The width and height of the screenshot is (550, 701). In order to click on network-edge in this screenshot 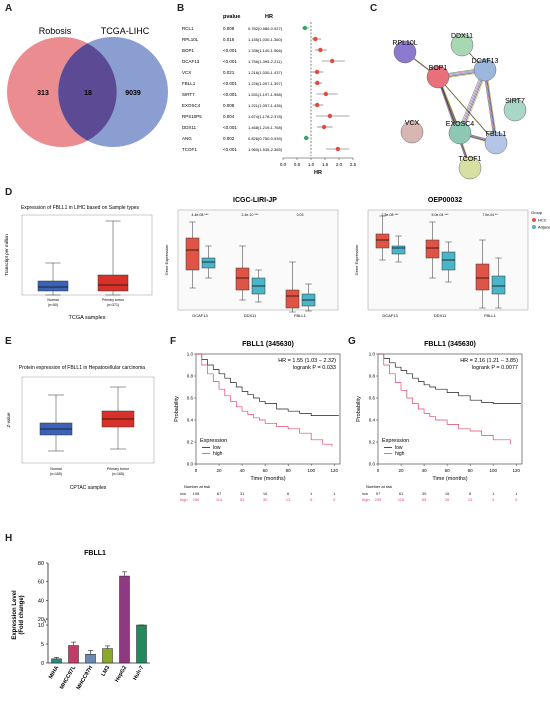, I will do `click(453, 122)`.